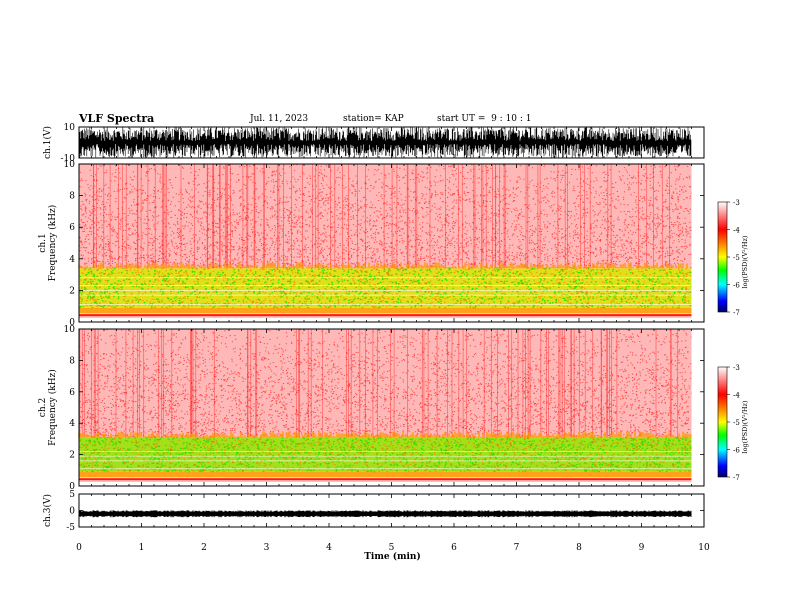 The height and width of the screenshot is (612, 792). I want to click on x-tick-label: 9, so click(642, 548).